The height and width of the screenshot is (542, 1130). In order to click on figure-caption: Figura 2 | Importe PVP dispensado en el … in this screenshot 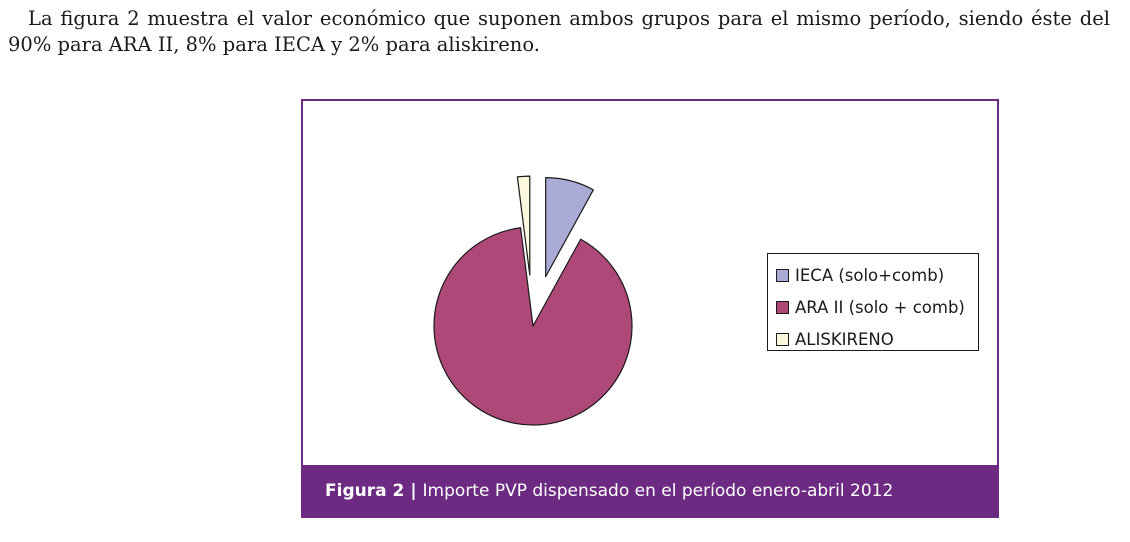, I will do `click(650, 490)`.